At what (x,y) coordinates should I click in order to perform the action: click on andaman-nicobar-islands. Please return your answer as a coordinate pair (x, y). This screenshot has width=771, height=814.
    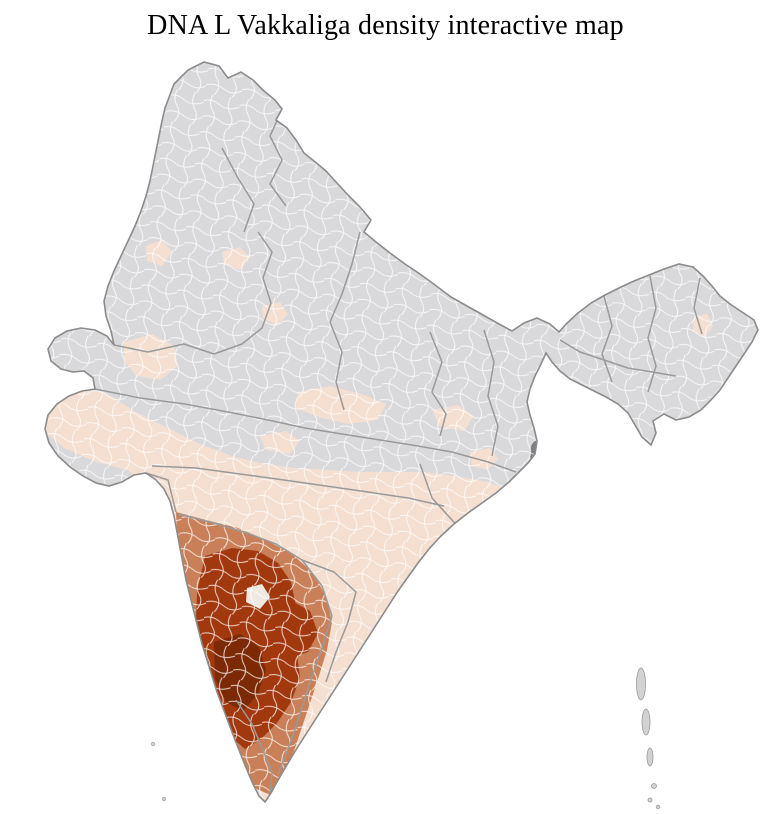
    Looking at the image, I should click on (648, 738).